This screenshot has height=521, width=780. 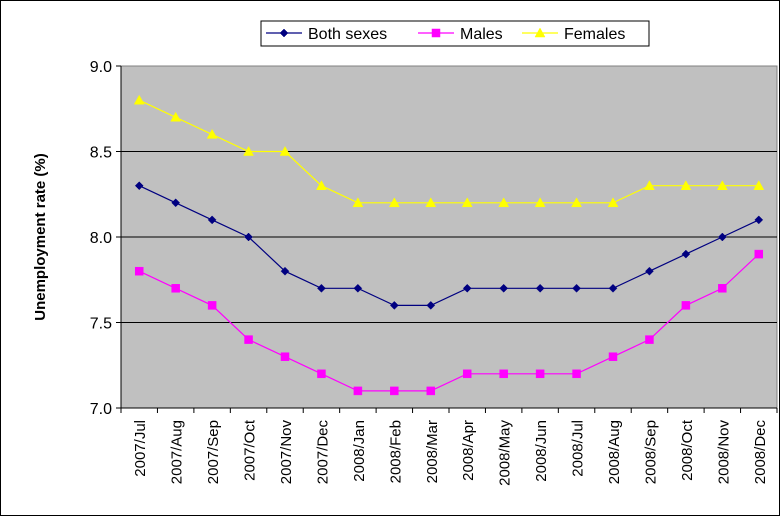 I want to click on legend-marker-males, so click(x=436, y=33).